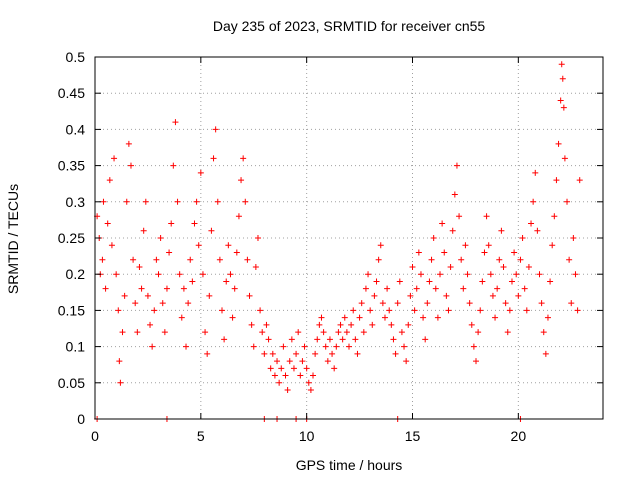 Image resolution: width=640 pixels, height=480 pixels. I want to click on y-tick-label: 0.15, so click(71, 310).